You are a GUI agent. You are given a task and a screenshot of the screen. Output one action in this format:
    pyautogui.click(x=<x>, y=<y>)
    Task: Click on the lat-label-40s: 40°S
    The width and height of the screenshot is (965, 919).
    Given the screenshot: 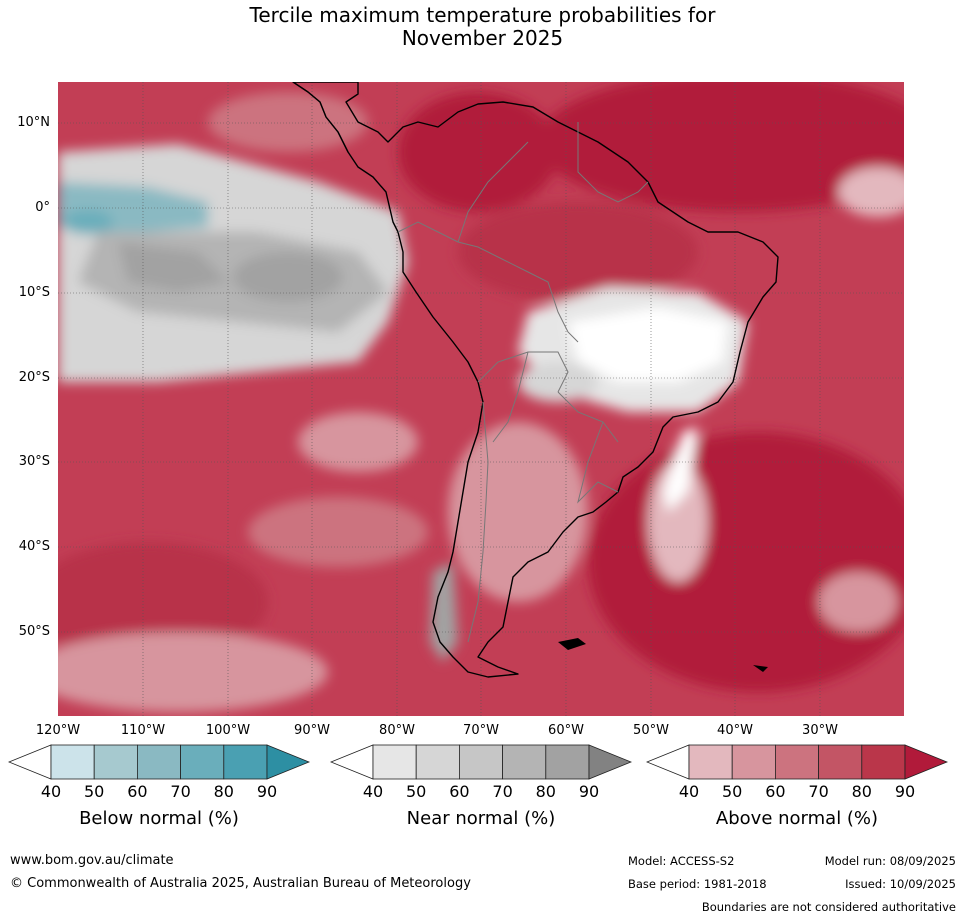 What is the action you would take?
    pyautogui.click(x=34, y=546)
    